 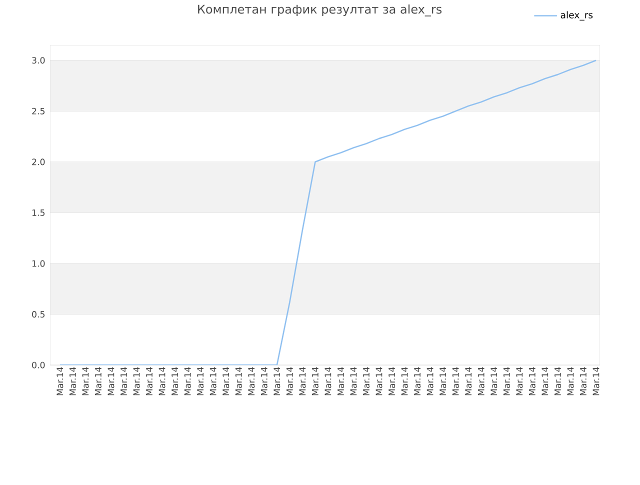 I want to click on y-tick-label: 0.0, so click(x=38, y=365).